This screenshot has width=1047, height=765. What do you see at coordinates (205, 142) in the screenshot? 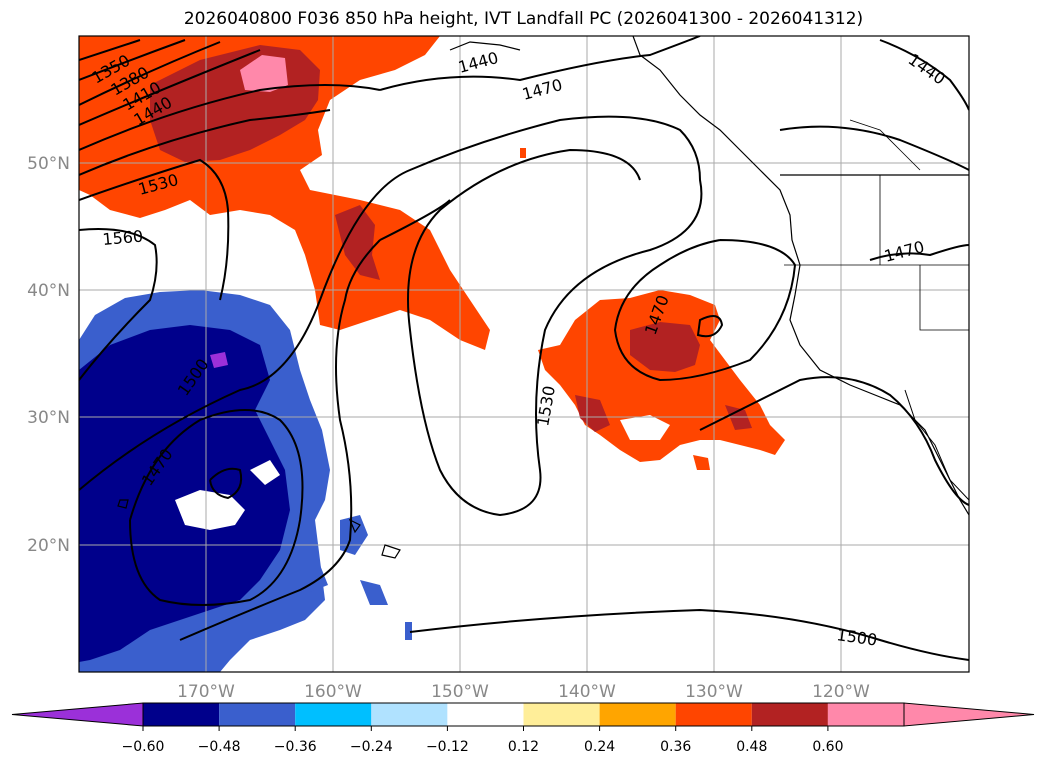
I see `contour-1500-a` at bounding box center [205, 142].